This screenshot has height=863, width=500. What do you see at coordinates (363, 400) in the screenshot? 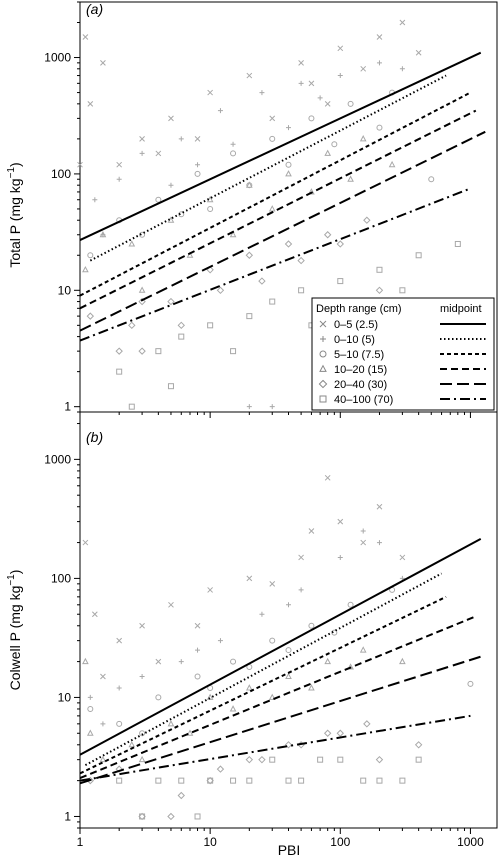
I see `legend-label: 40–100 (70)` at bounding box center [363, 400].